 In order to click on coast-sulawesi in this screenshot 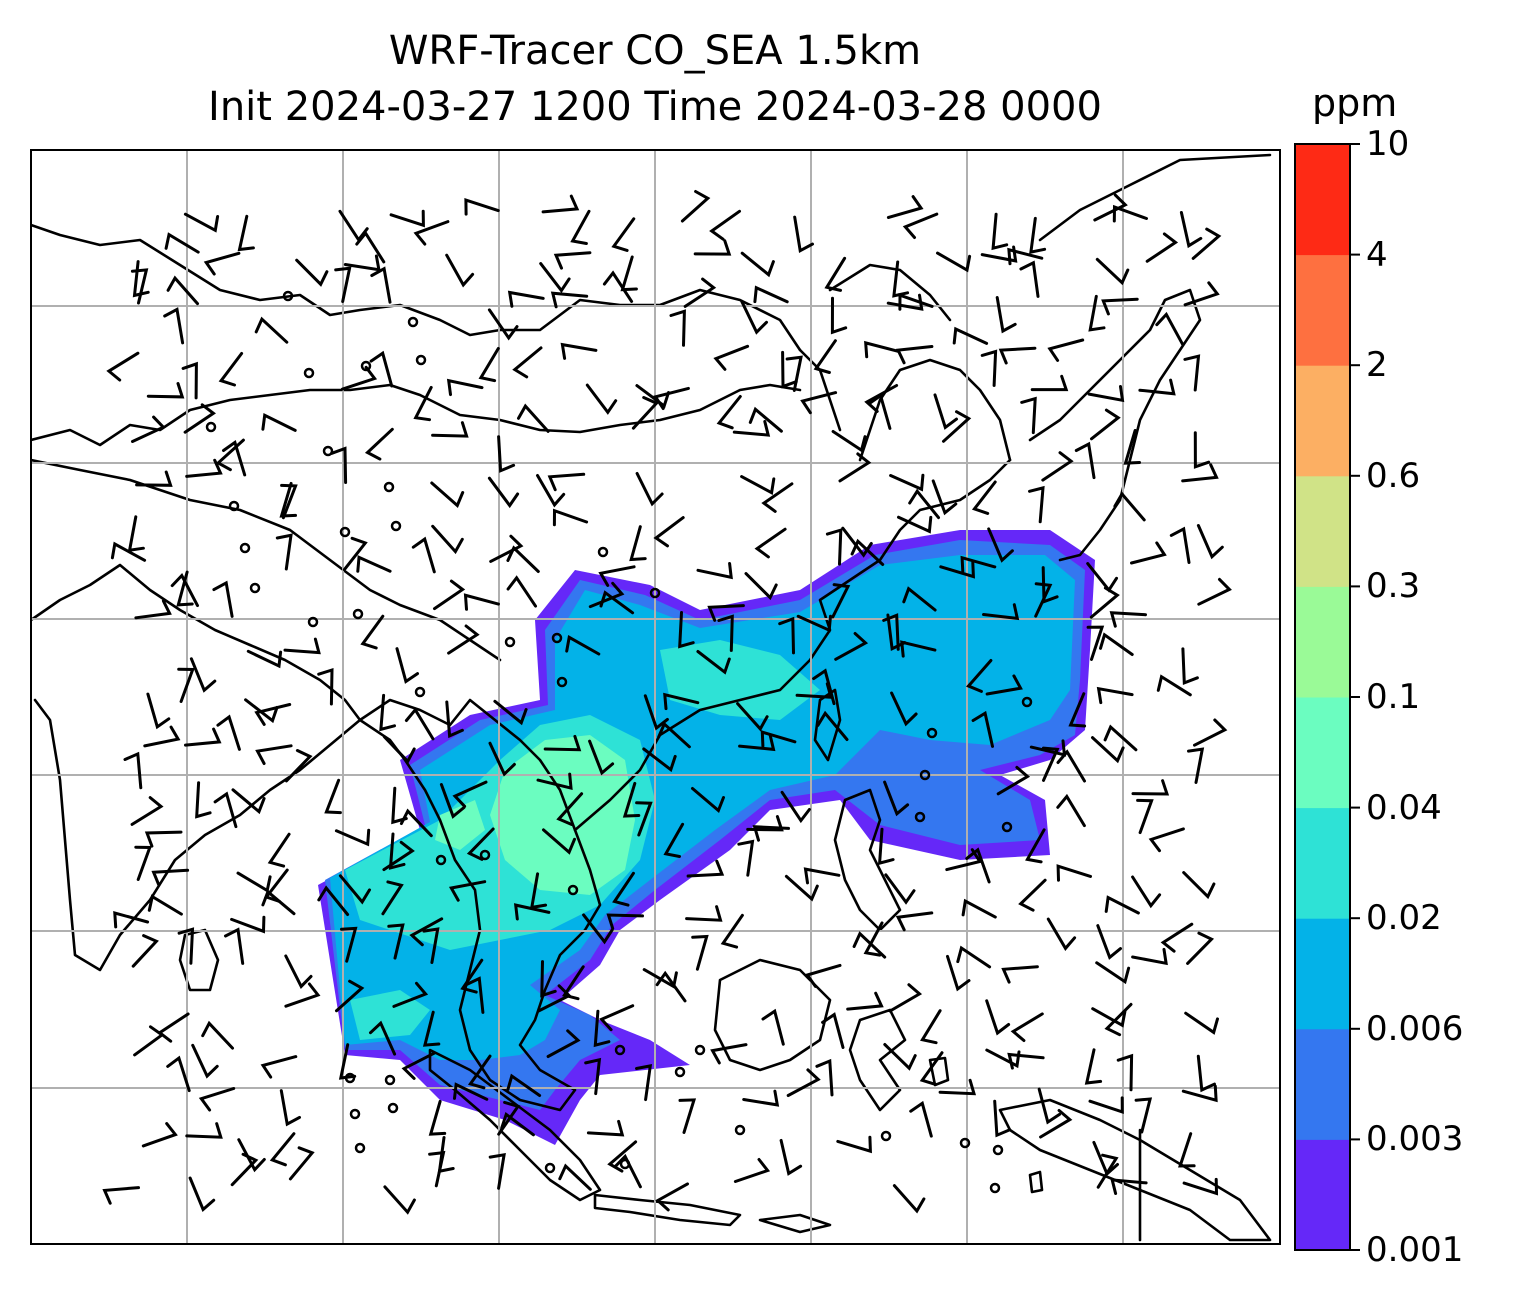, I will do `click(877, 1060)`.